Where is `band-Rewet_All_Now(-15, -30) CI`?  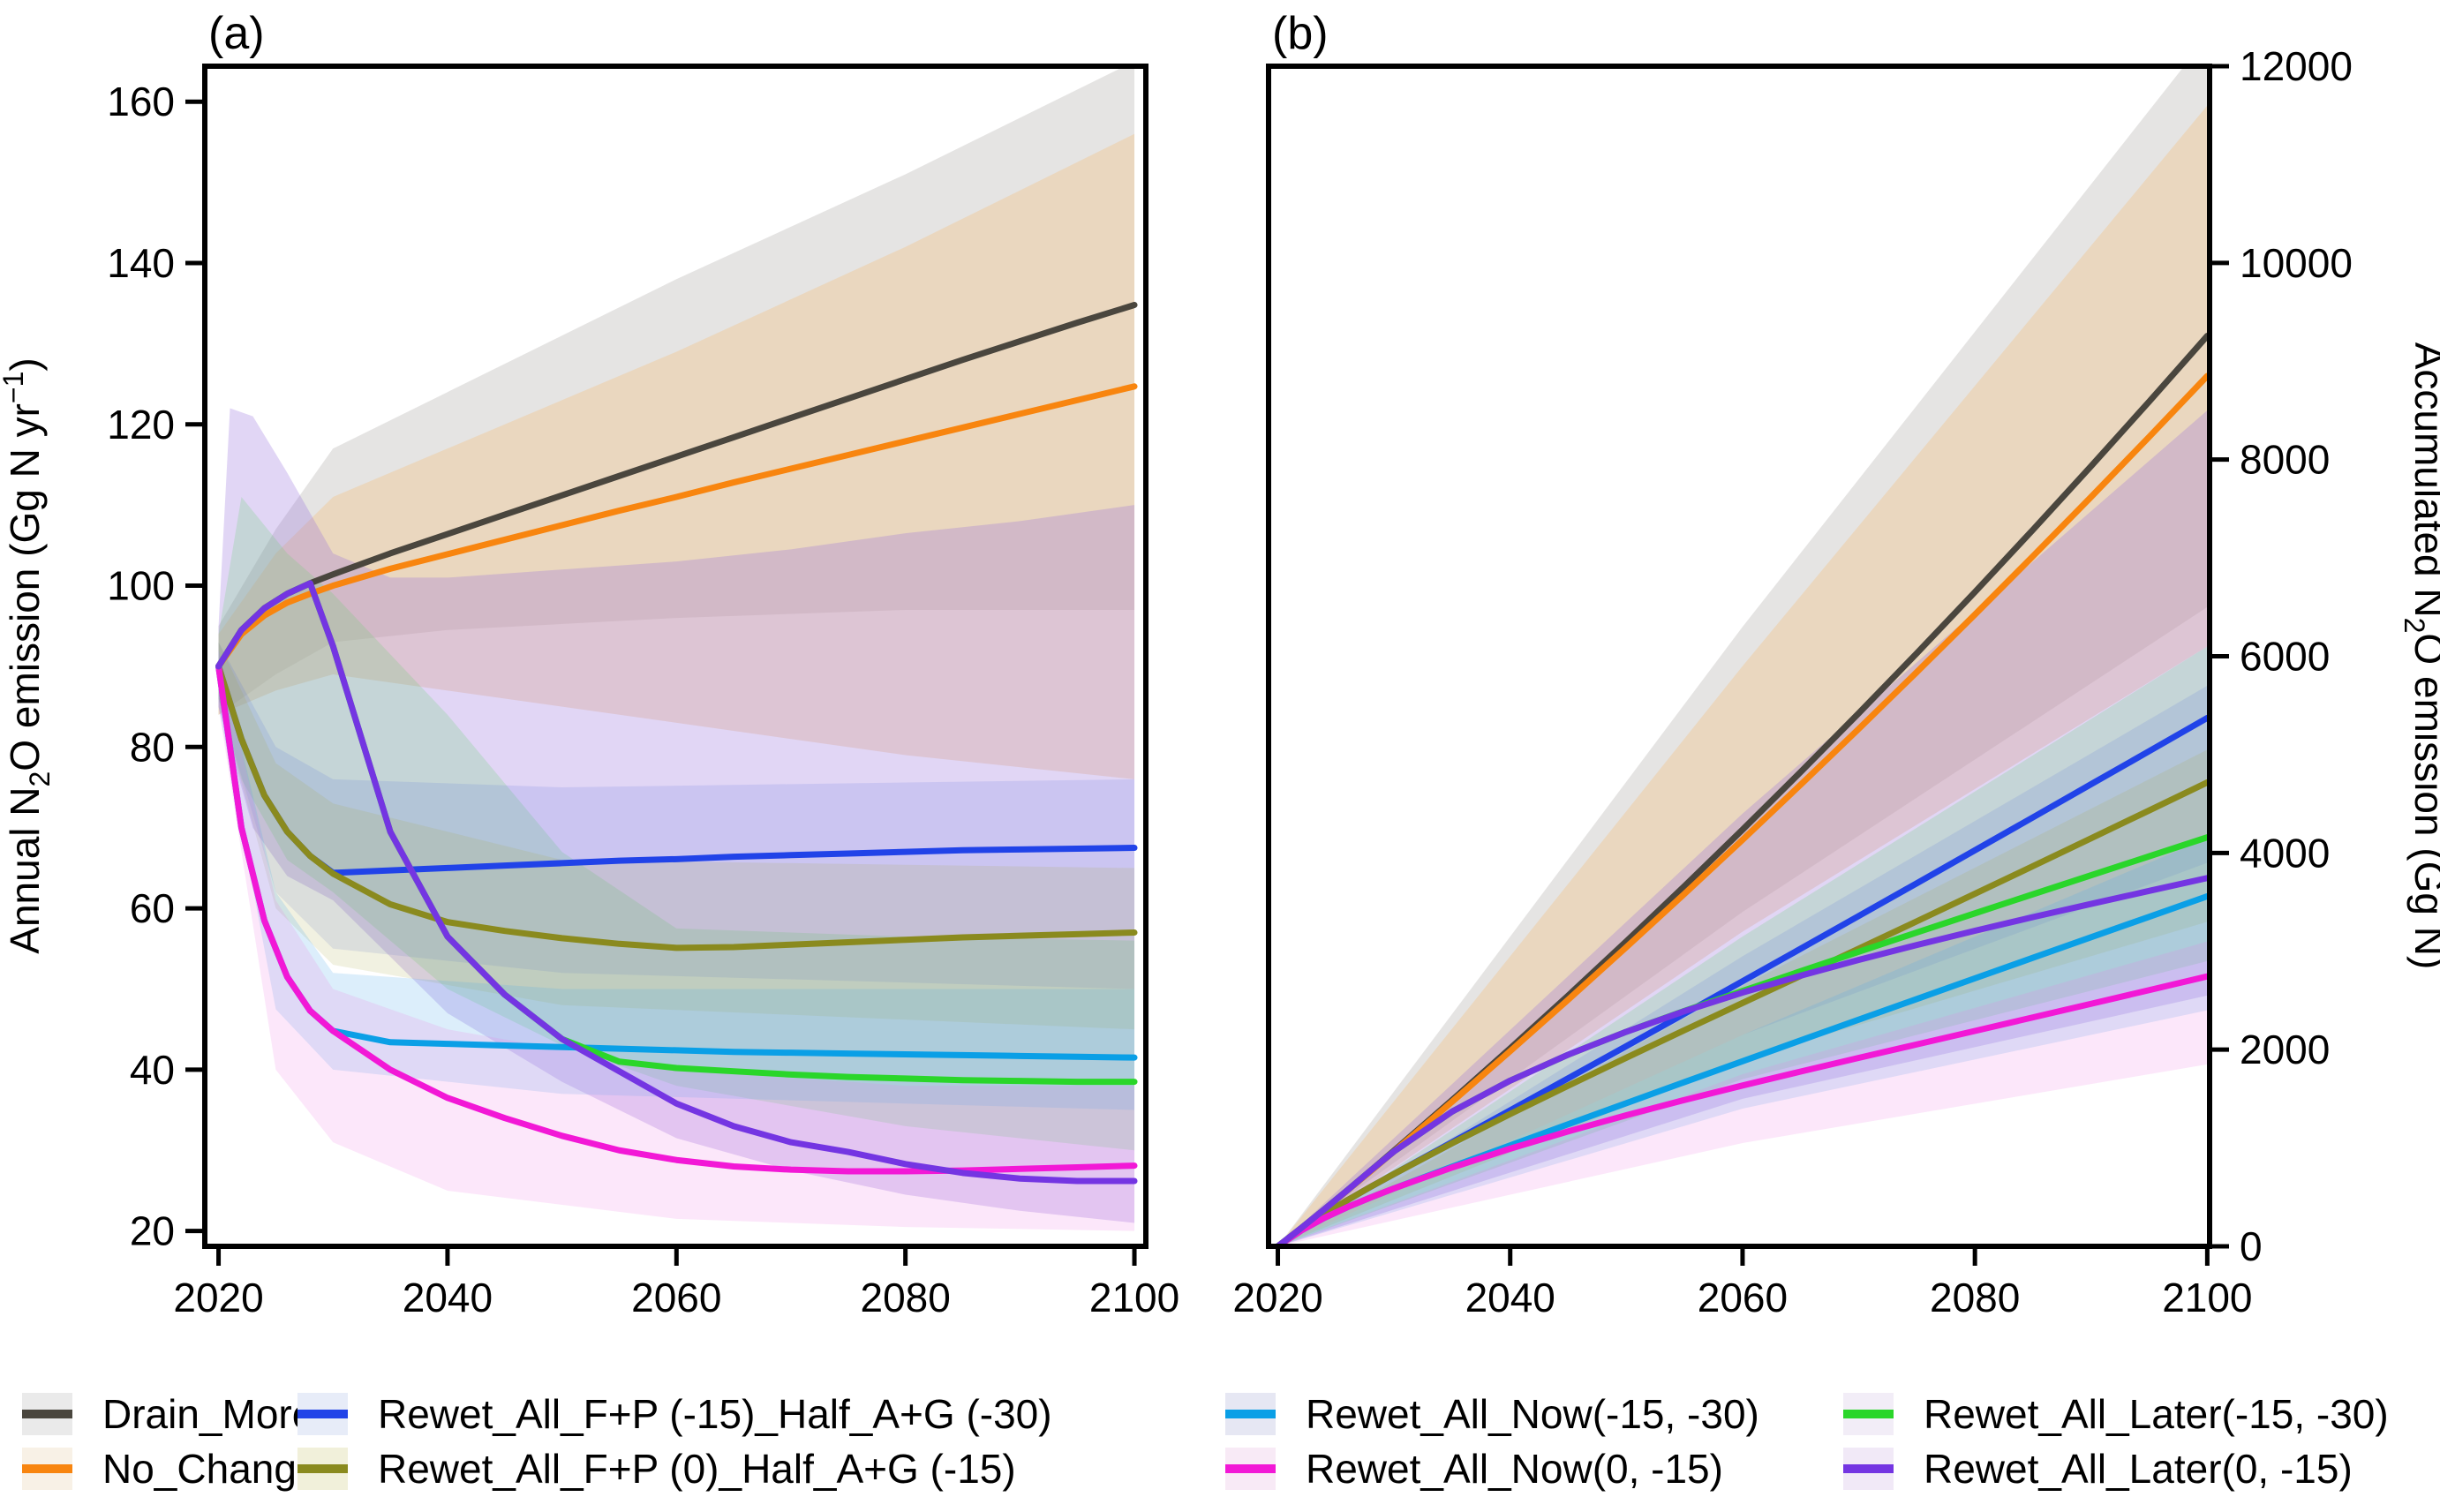
band-Rewet_All_Now(-15, -30) CI is located at coordinates (676, 880).